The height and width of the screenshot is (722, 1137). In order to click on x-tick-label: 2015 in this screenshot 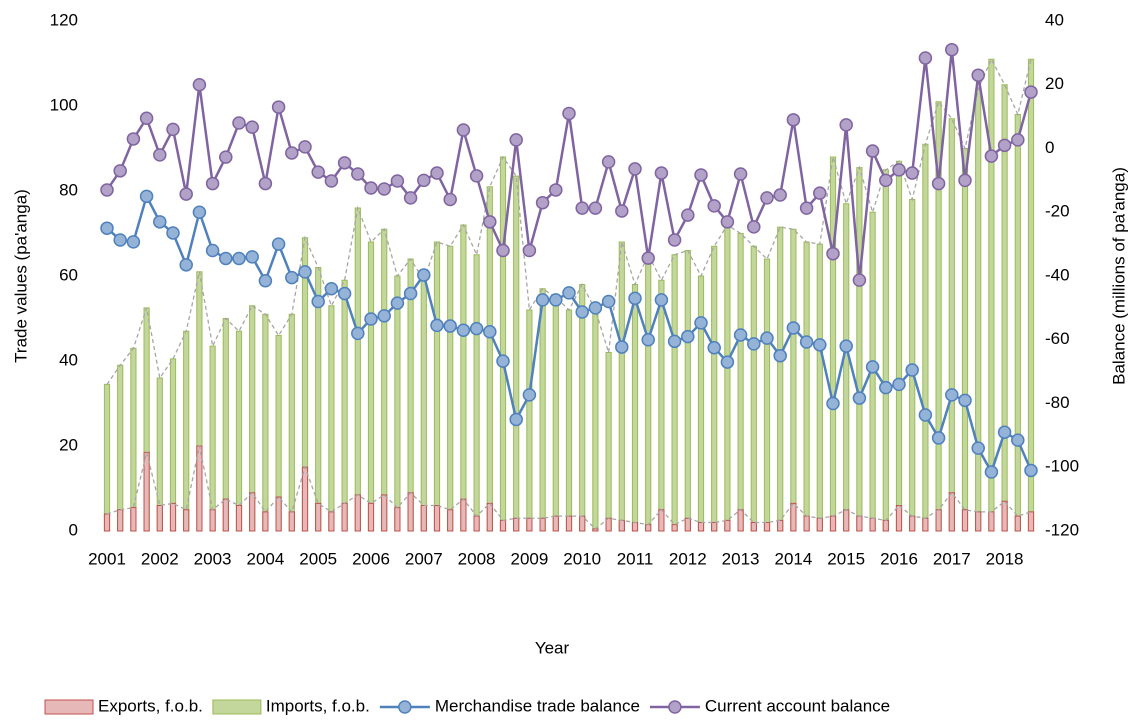, I will do `click(846, 558)`.